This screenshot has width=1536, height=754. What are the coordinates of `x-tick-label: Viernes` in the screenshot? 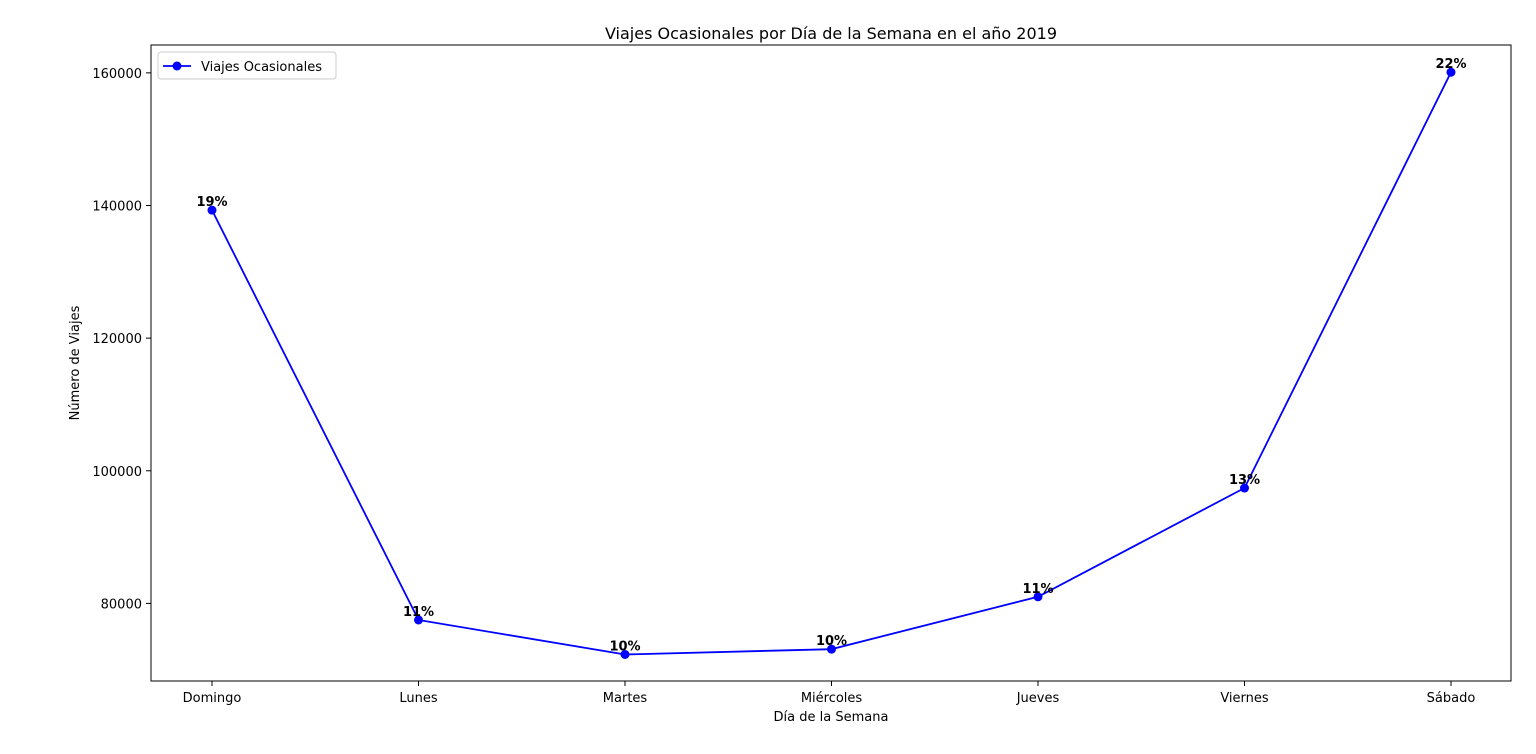 It's located at (1244, 698).